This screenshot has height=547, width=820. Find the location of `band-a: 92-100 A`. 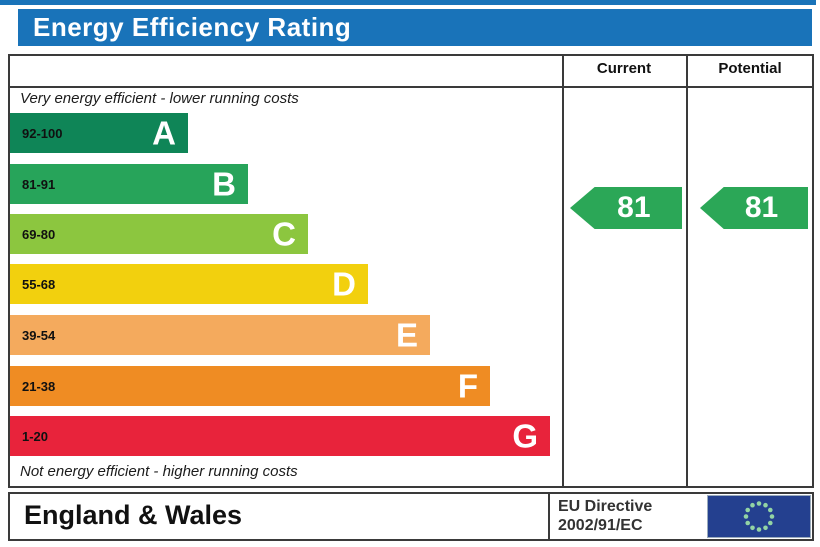

band-a: 92-100 A is located at coordinates (99, 133).